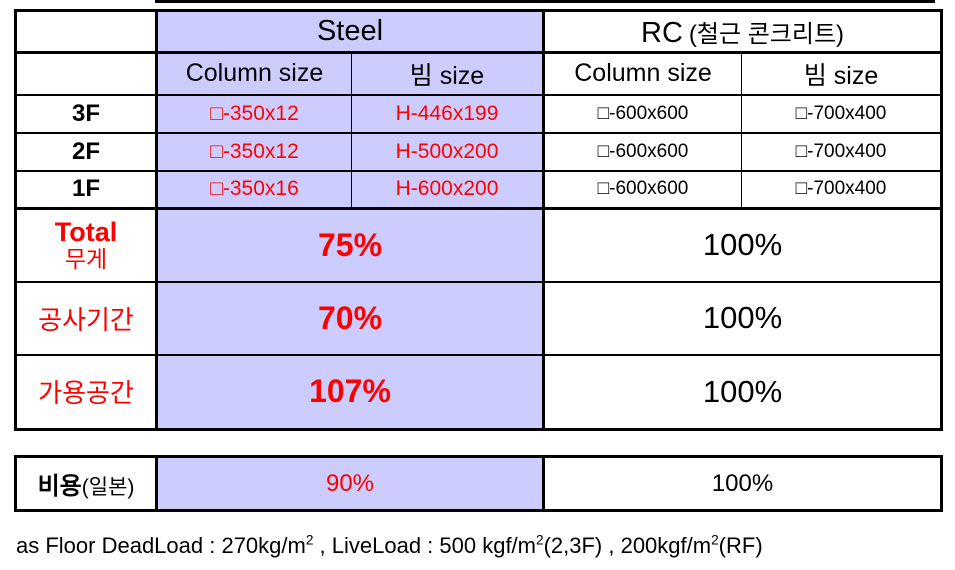 This screenshot has height=570, width=955. Describe the element at coordinates (86, 151) in the screenshot. I see `floor-label-2f: 2F` at that location.